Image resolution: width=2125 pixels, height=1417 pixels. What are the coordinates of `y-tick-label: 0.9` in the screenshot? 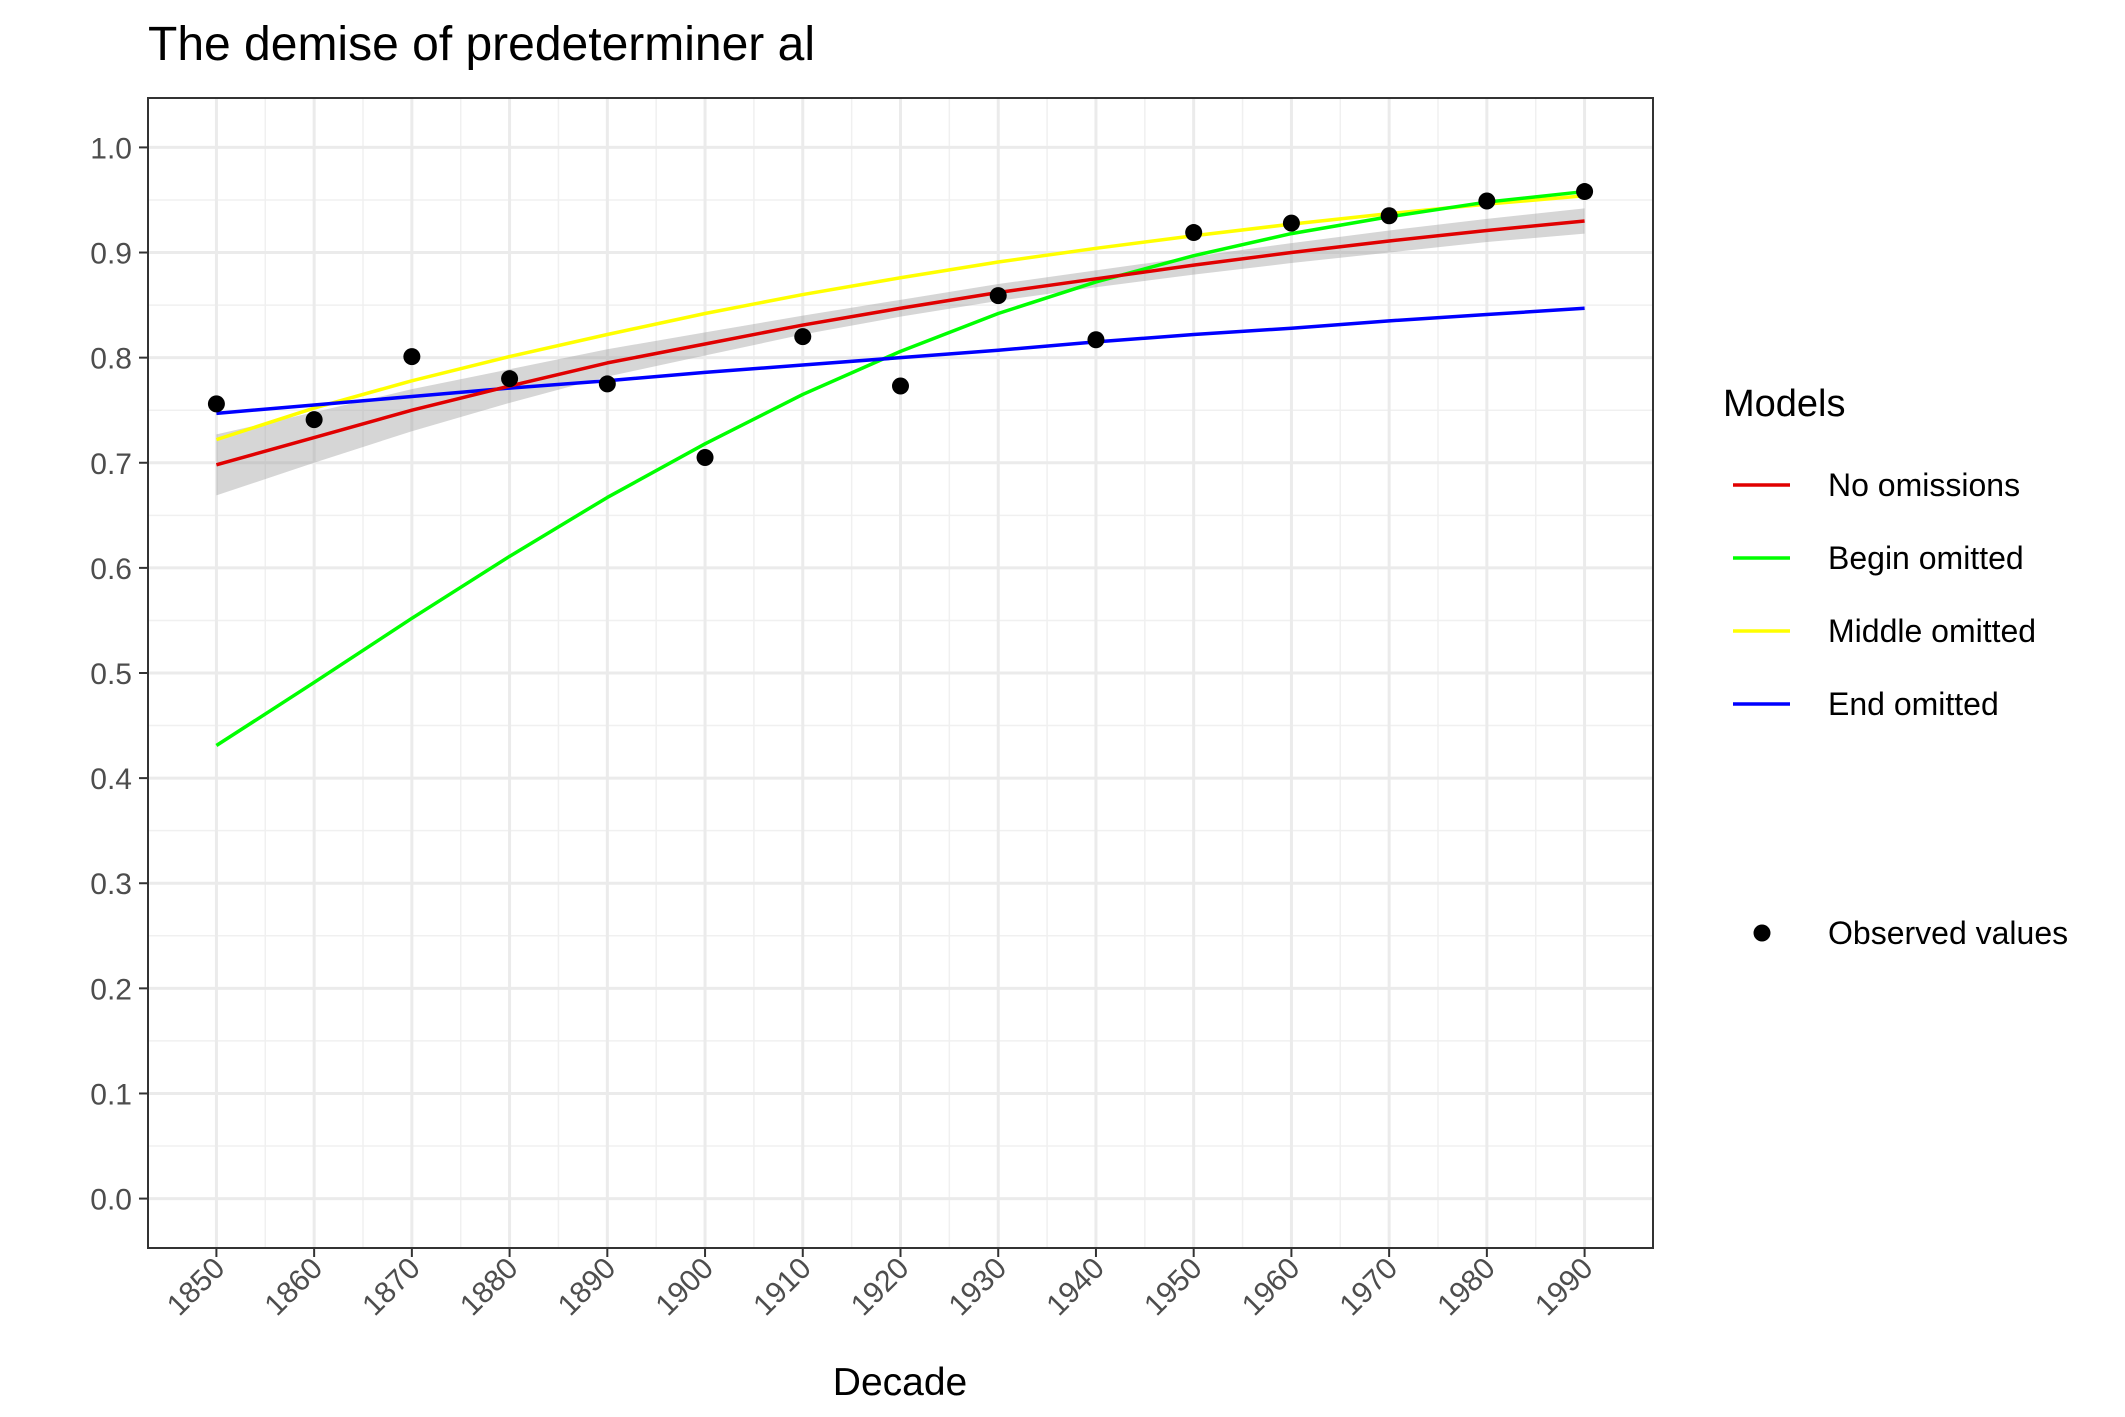 It's located at (111, 254).